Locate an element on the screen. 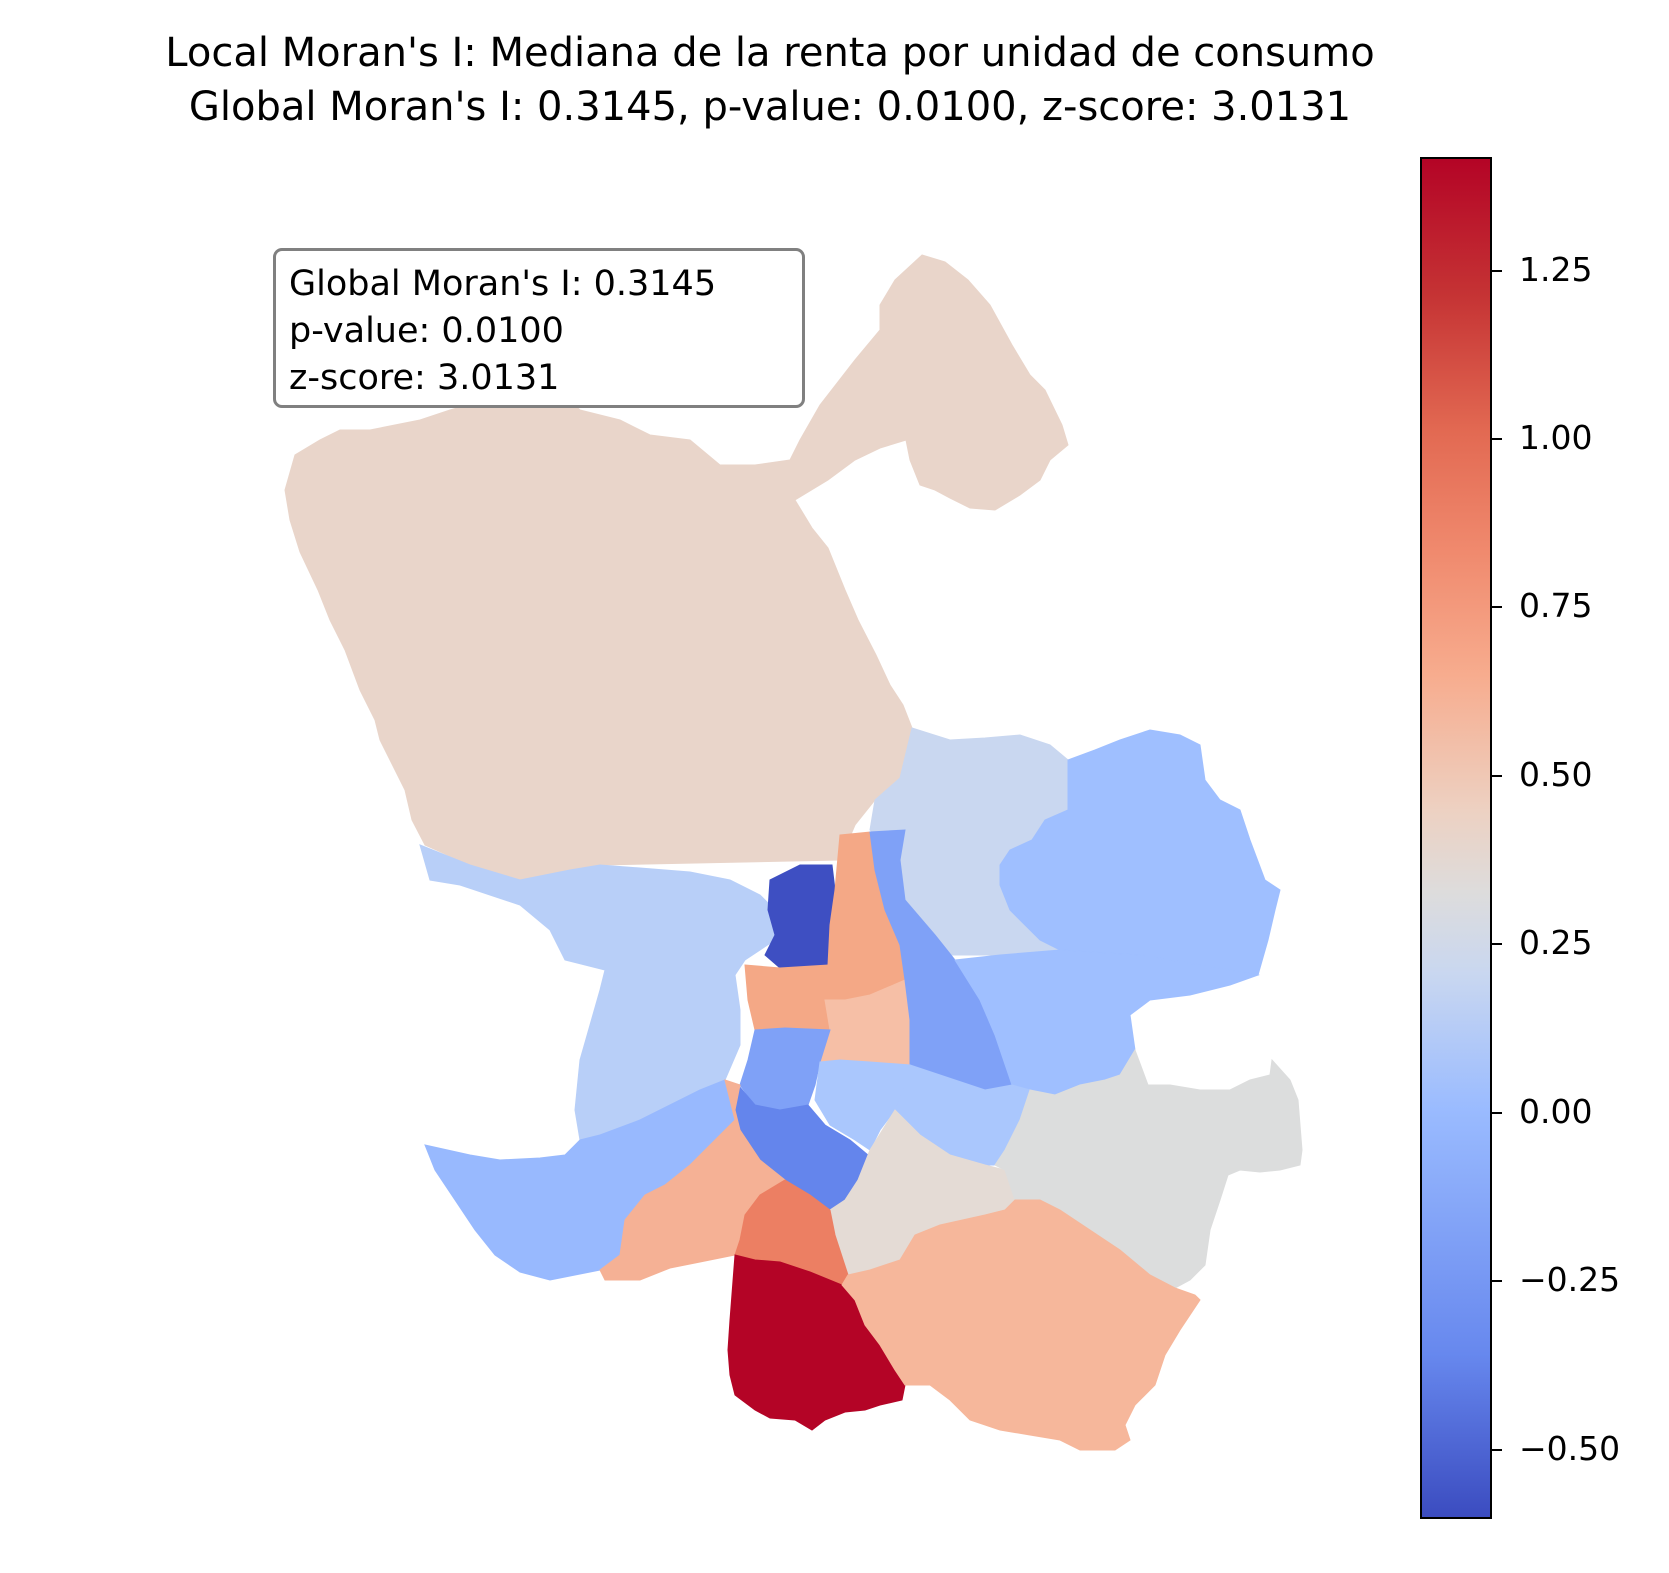  district-center-north is located at coordinates (800, 916).